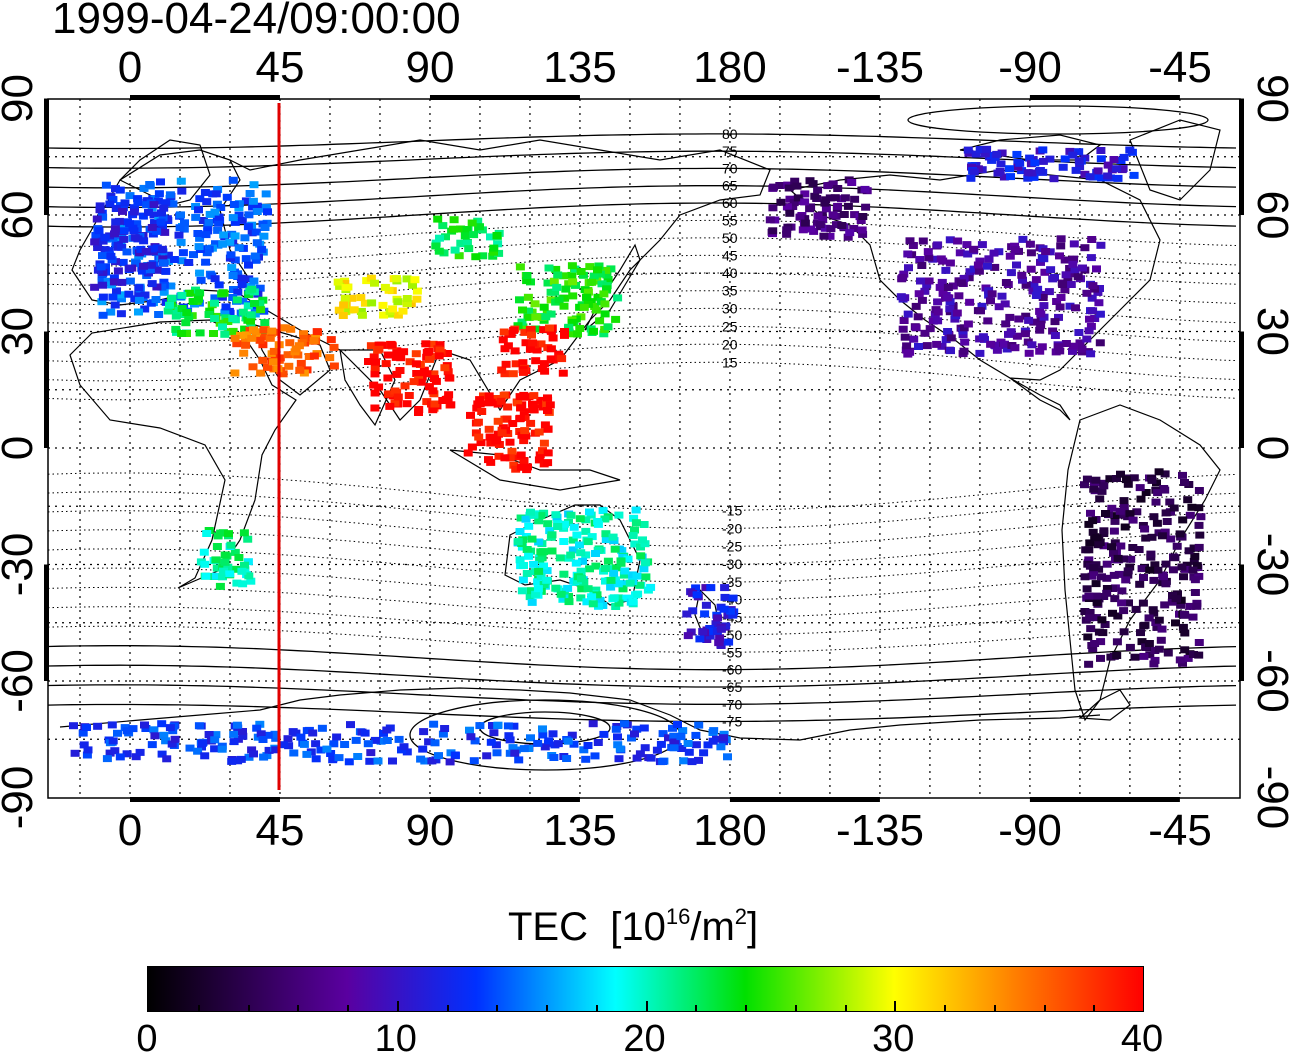  Describe the element at coordinates (21, 98) in the screenshot. I see `lat-label-left: 90` at that location.